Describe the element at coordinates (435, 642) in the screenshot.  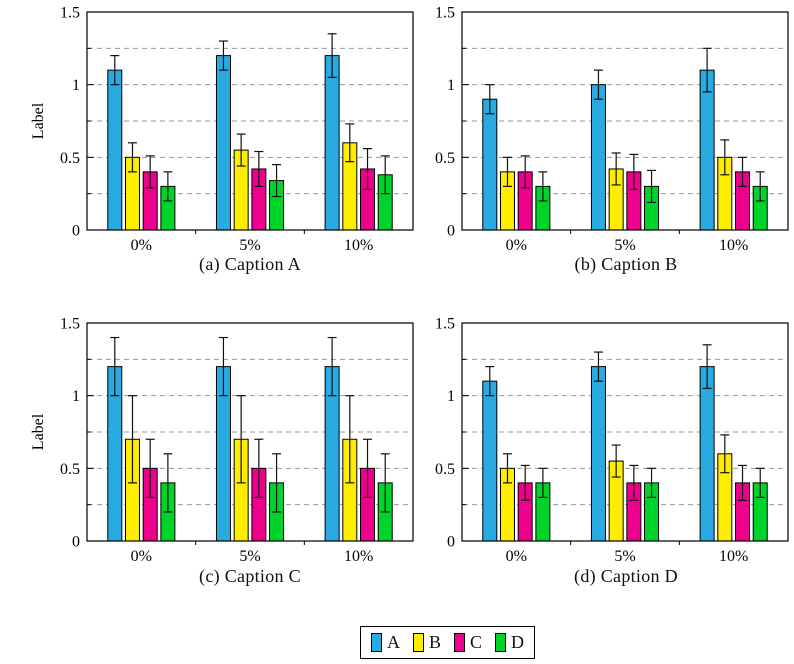
I see `legend-label-b: B` at that location.